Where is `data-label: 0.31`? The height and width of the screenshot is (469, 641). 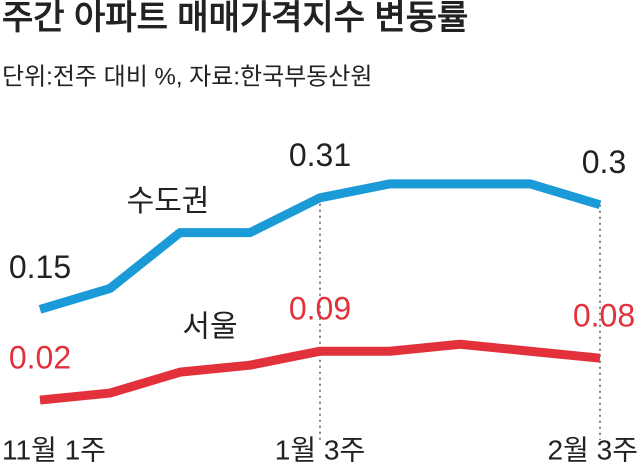
data-label: 0.31 is located at coordinates (320, 155).